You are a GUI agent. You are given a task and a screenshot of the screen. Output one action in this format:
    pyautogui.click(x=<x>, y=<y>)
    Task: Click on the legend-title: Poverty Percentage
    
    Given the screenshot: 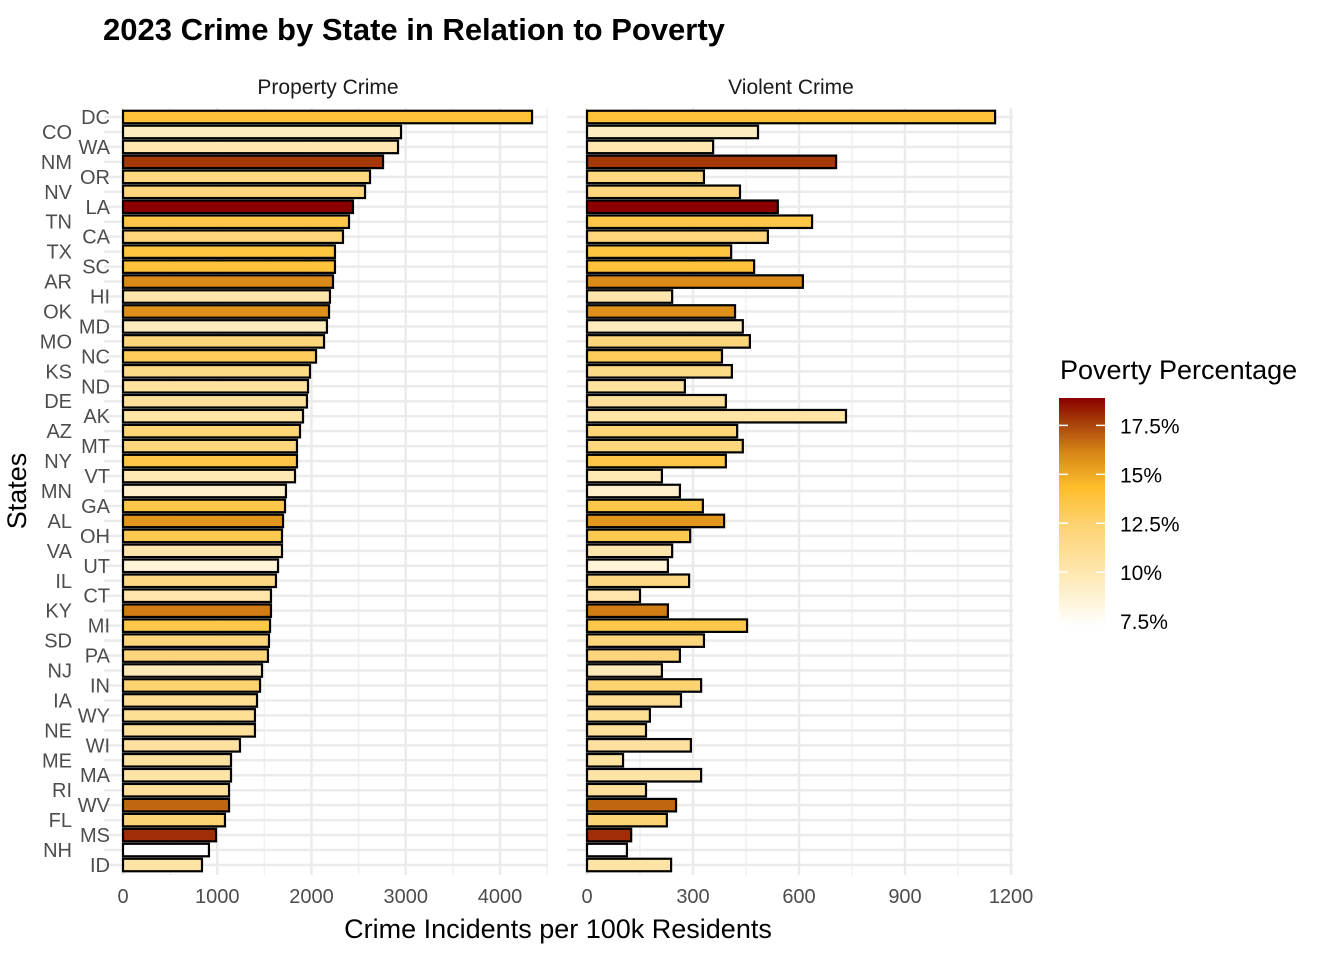 What is the action you would take?
    pyautogui.click(x=1178, y=370)
    